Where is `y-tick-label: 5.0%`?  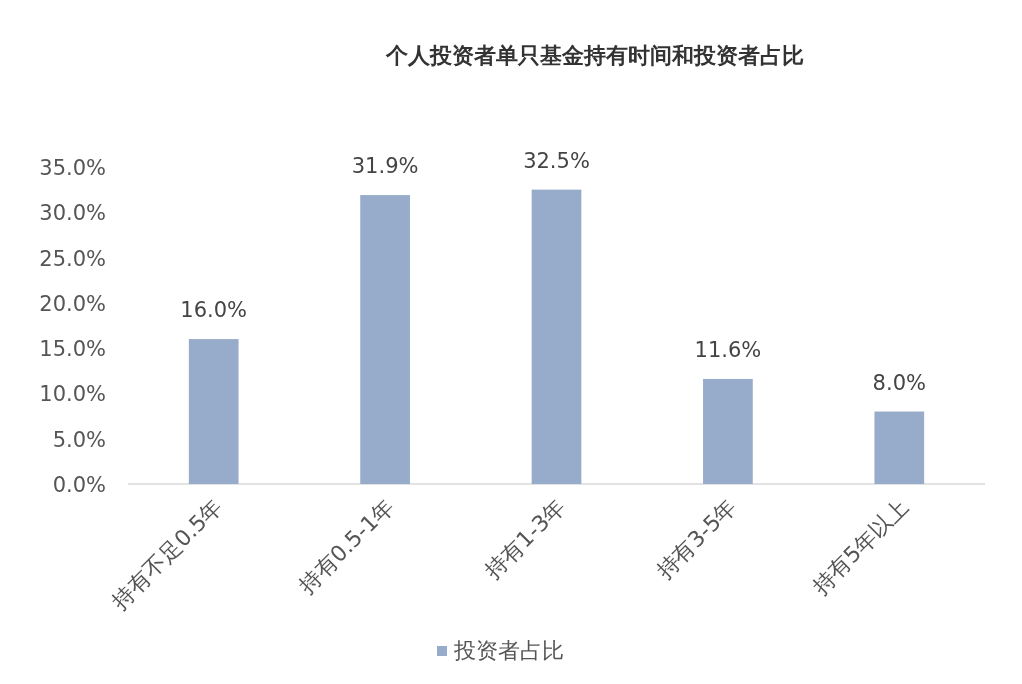
y-tick-label: 5.0% is located at coordinates (79, 439).